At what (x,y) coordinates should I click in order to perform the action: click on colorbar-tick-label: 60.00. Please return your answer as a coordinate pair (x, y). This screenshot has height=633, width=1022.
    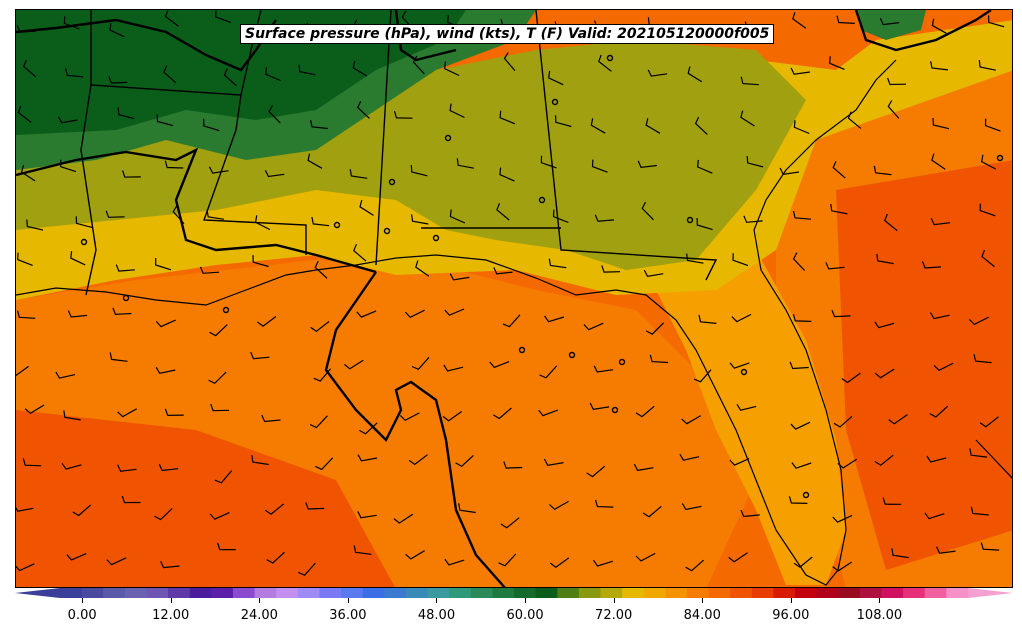
    Looking at the image, I should click on (525, 615).